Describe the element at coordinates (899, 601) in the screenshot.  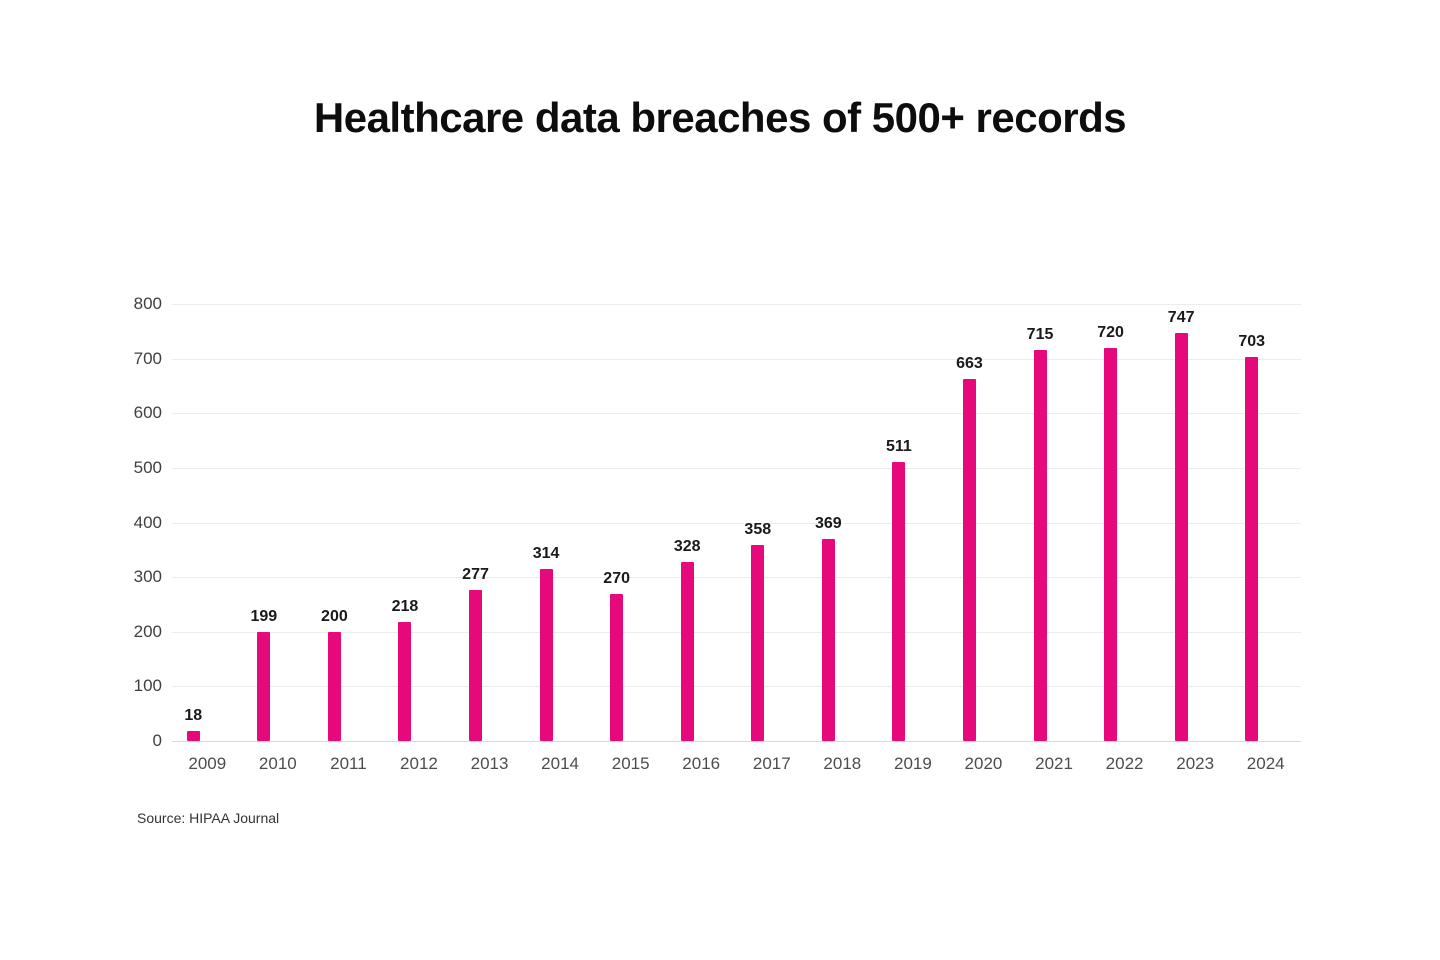
I see `bar-2019` at that location.